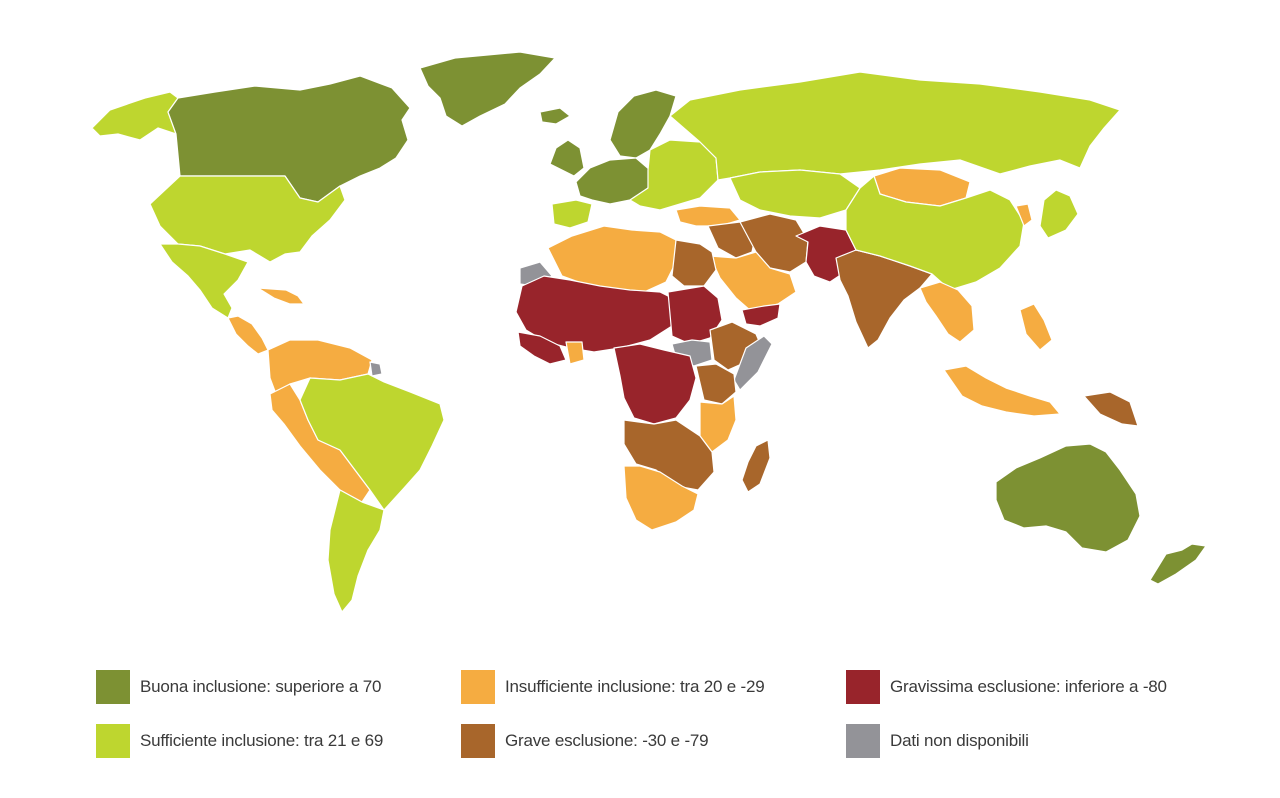 This screenshot has height=798, width=1280. I want to click on region-east-africa, so click(716, 384).